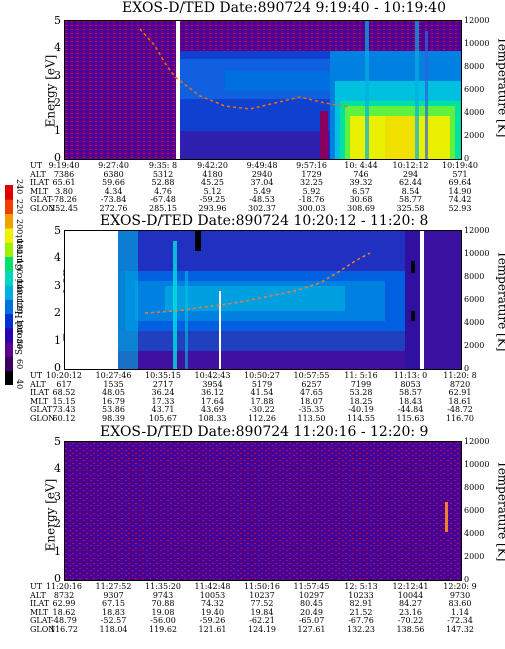  Describe the element at coordinates (474, 322) in the screenshot. I see `panel2-y2tick-4000: 4000` at that location.